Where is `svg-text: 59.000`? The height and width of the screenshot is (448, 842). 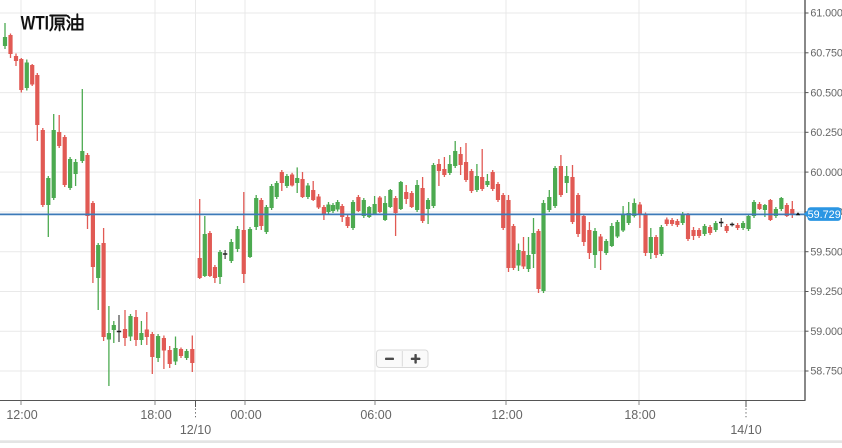 svg-text: 59.000 is located at coordinates (826, 332).